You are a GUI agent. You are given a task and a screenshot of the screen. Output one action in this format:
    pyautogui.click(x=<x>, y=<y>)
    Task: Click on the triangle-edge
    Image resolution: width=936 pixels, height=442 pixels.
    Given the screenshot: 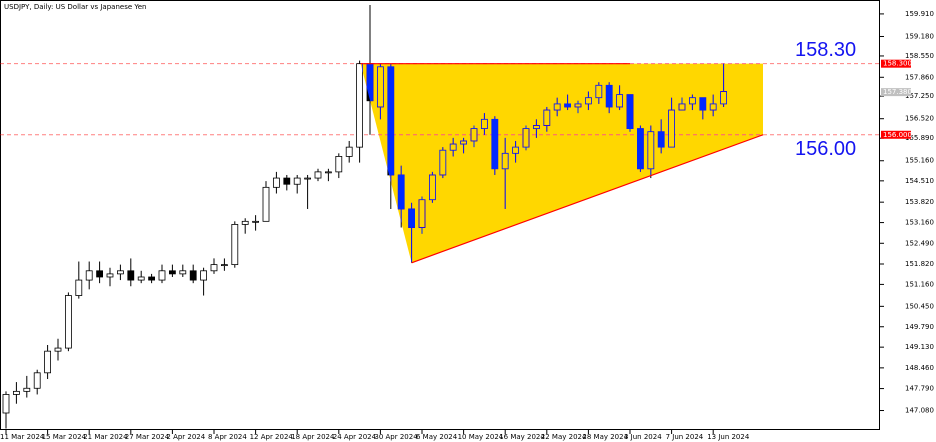 What is the action you would take?
    pyautogui.click(x=587, y=199)
    